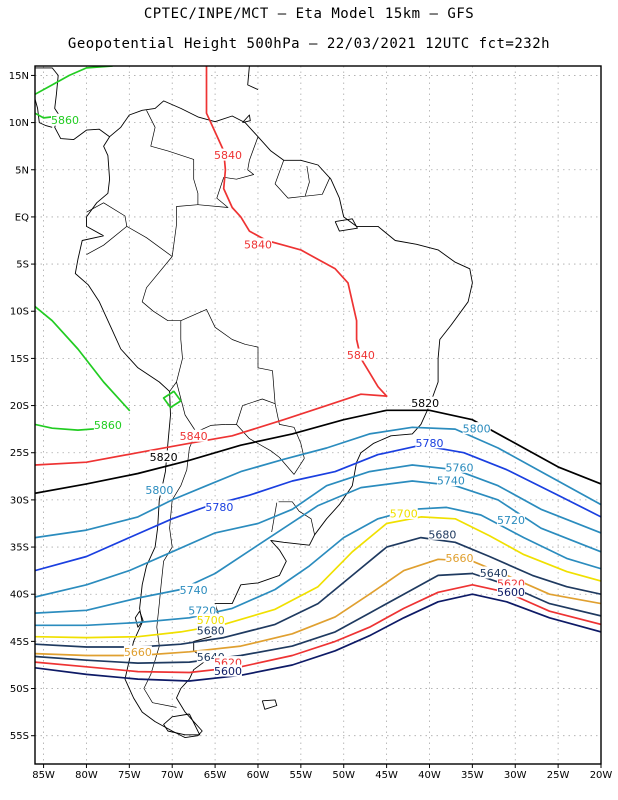 Image resolution: width=618 pixels, height=800 pixels. I want to click on contour-label-5680: 5680, so click(442, 534).